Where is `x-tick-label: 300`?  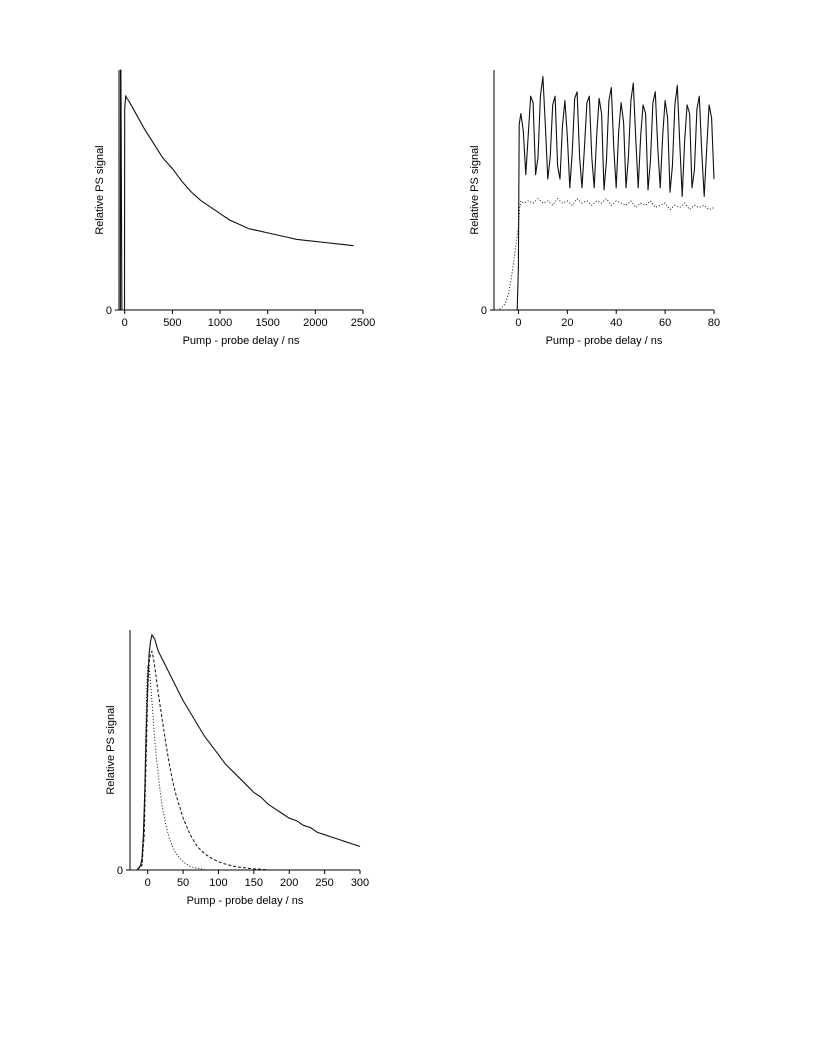 x-tick-label: 300 is located at coordinates (360, 883).